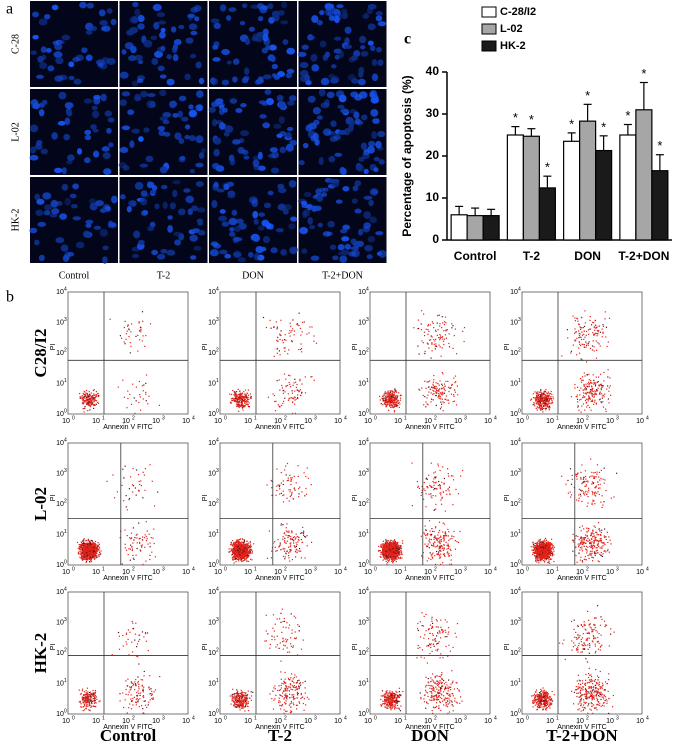 Image resolution: width=675 pixels, height=747 pixels. I want to click on y-tick-base: 10, so click(60, 565).